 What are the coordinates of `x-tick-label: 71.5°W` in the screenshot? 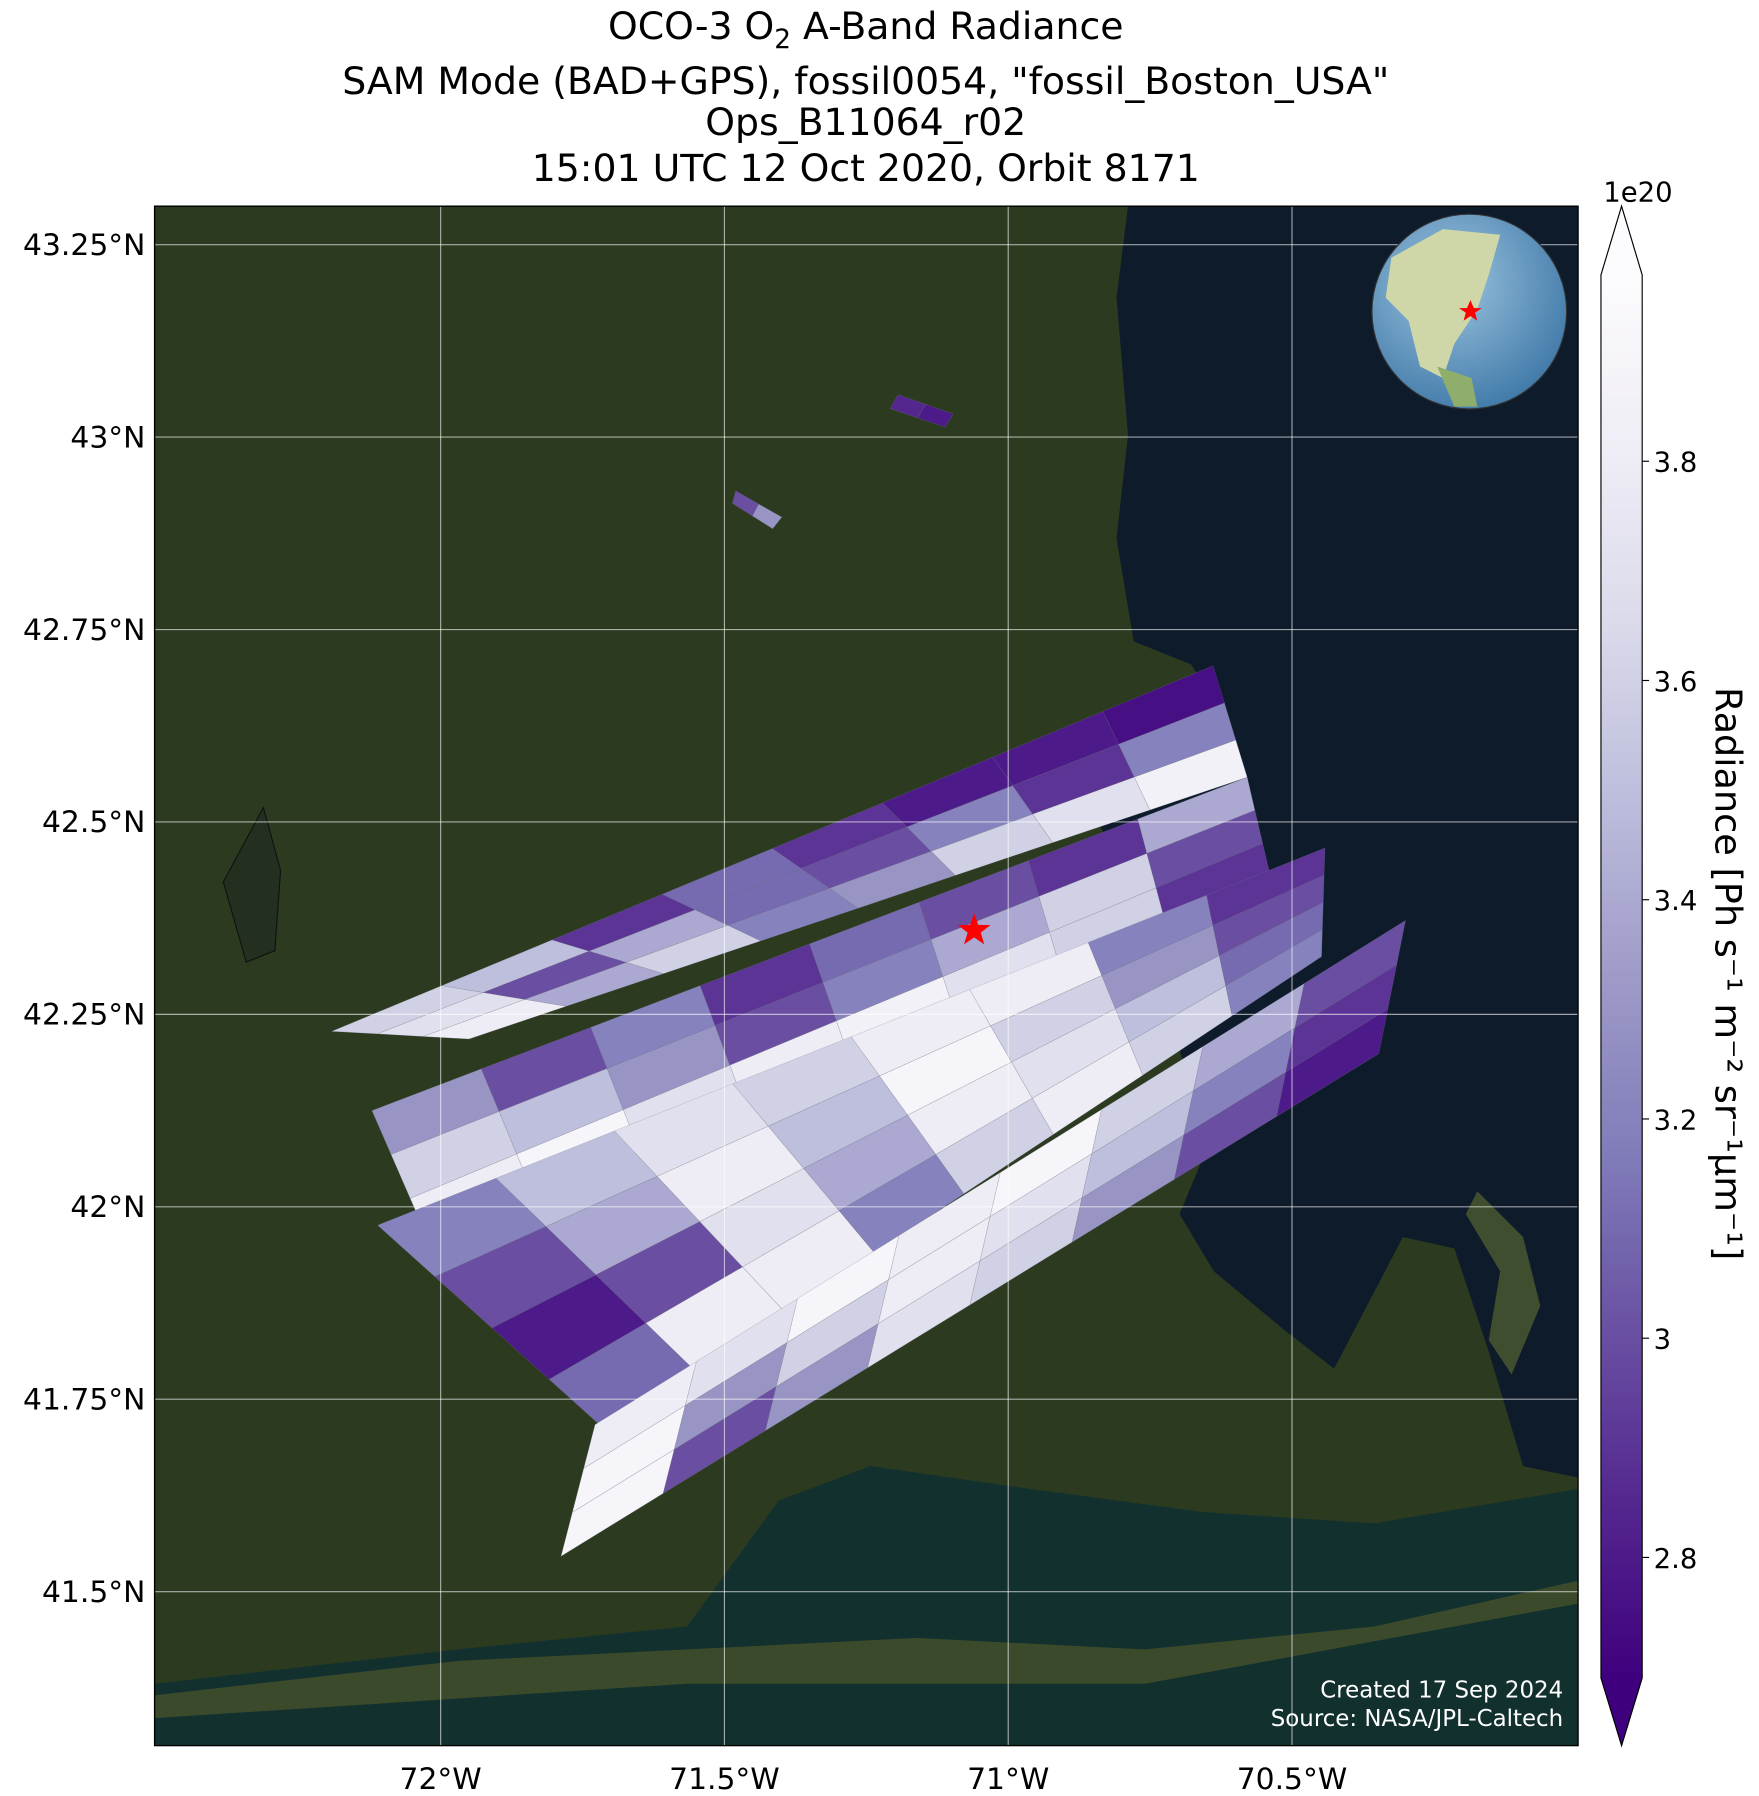 It's located at (724, 1779).